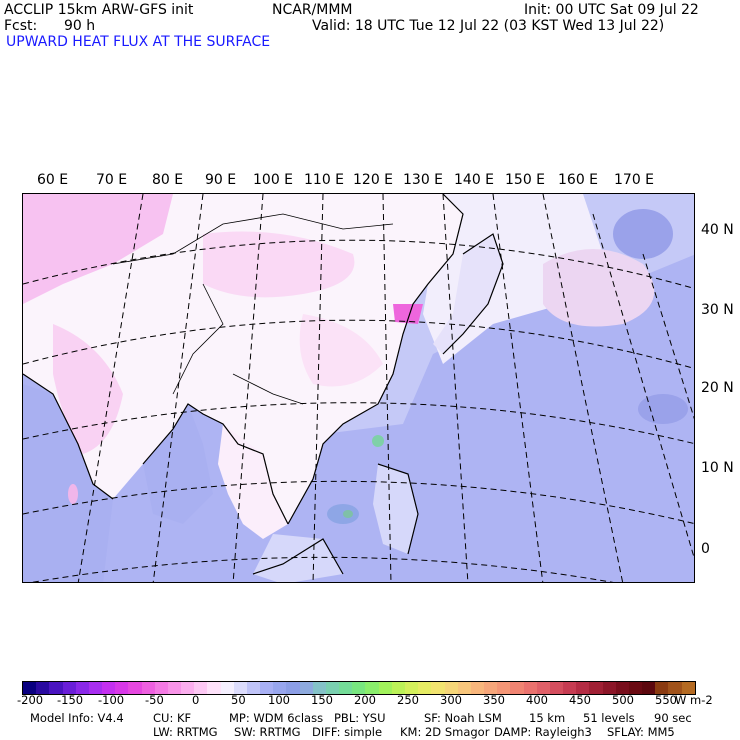  What do you see at coordinates (694, 700) in the screenshot?
I see `colorbar-units: W m-2` at bounding box center [694, 700].